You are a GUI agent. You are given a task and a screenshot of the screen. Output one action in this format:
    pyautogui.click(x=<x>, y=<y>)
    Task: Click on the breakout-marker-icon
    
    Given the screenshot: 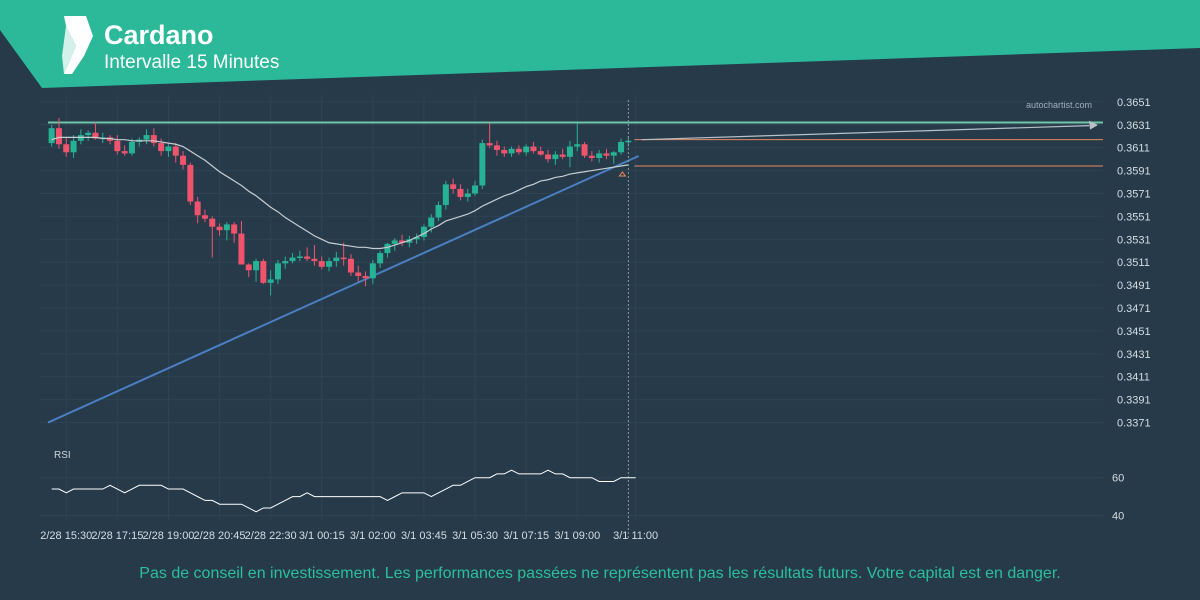 What is the action you would take?
    pyautogui.click(x=622, y=174)
    